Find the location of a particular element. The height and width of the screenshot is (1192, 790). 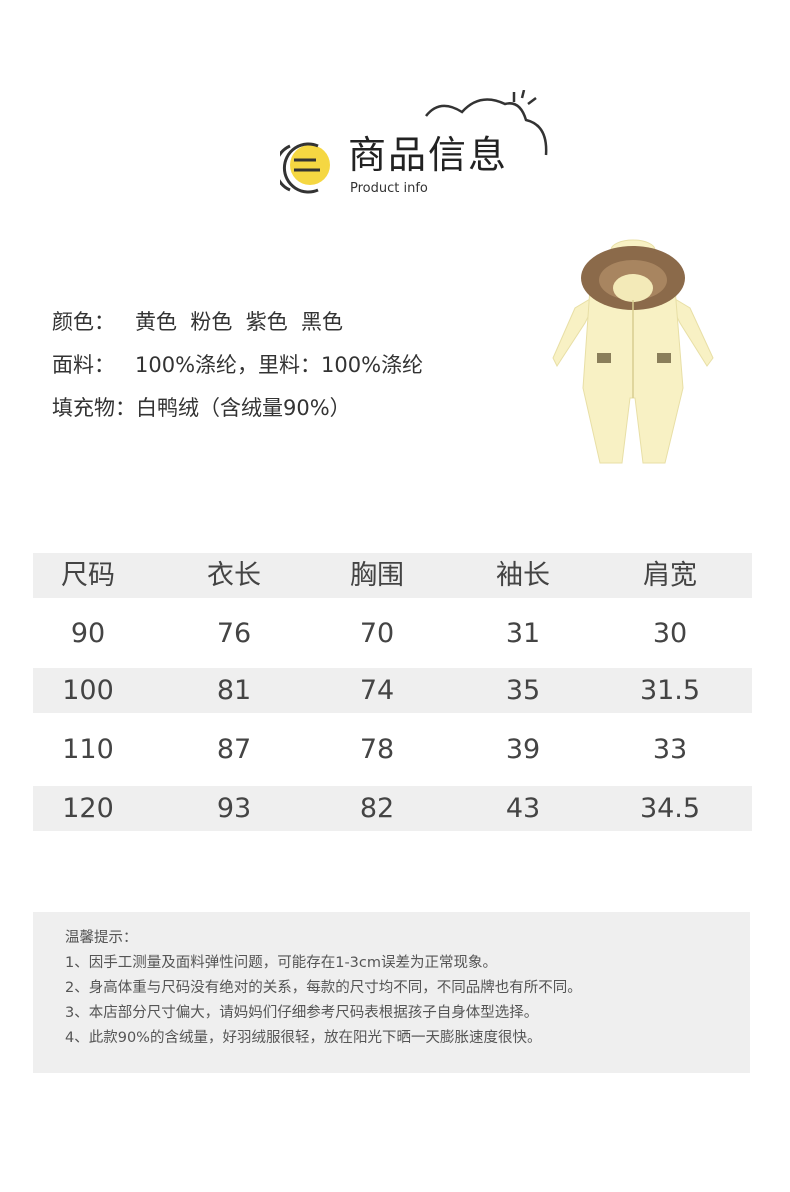

note-item: 3、本店部分尺寸偏大，请妈妈们仔细参考尺码表根据孩子自身体型选择。 is located at coordinates (302, 1013).